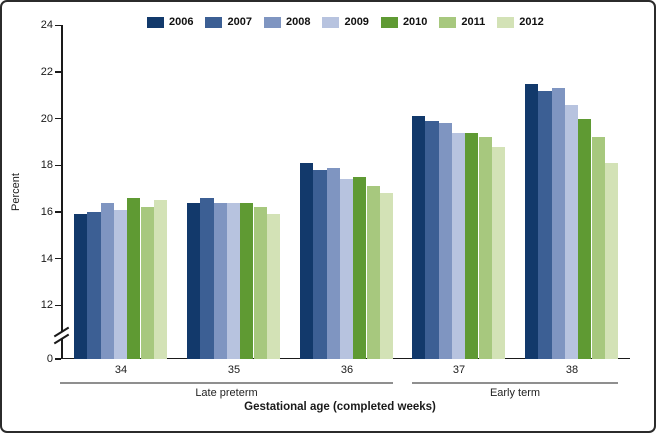 This screenshot has height=433, width=656. I want to click on legend-item-2008: 2008, so click(287, 22).